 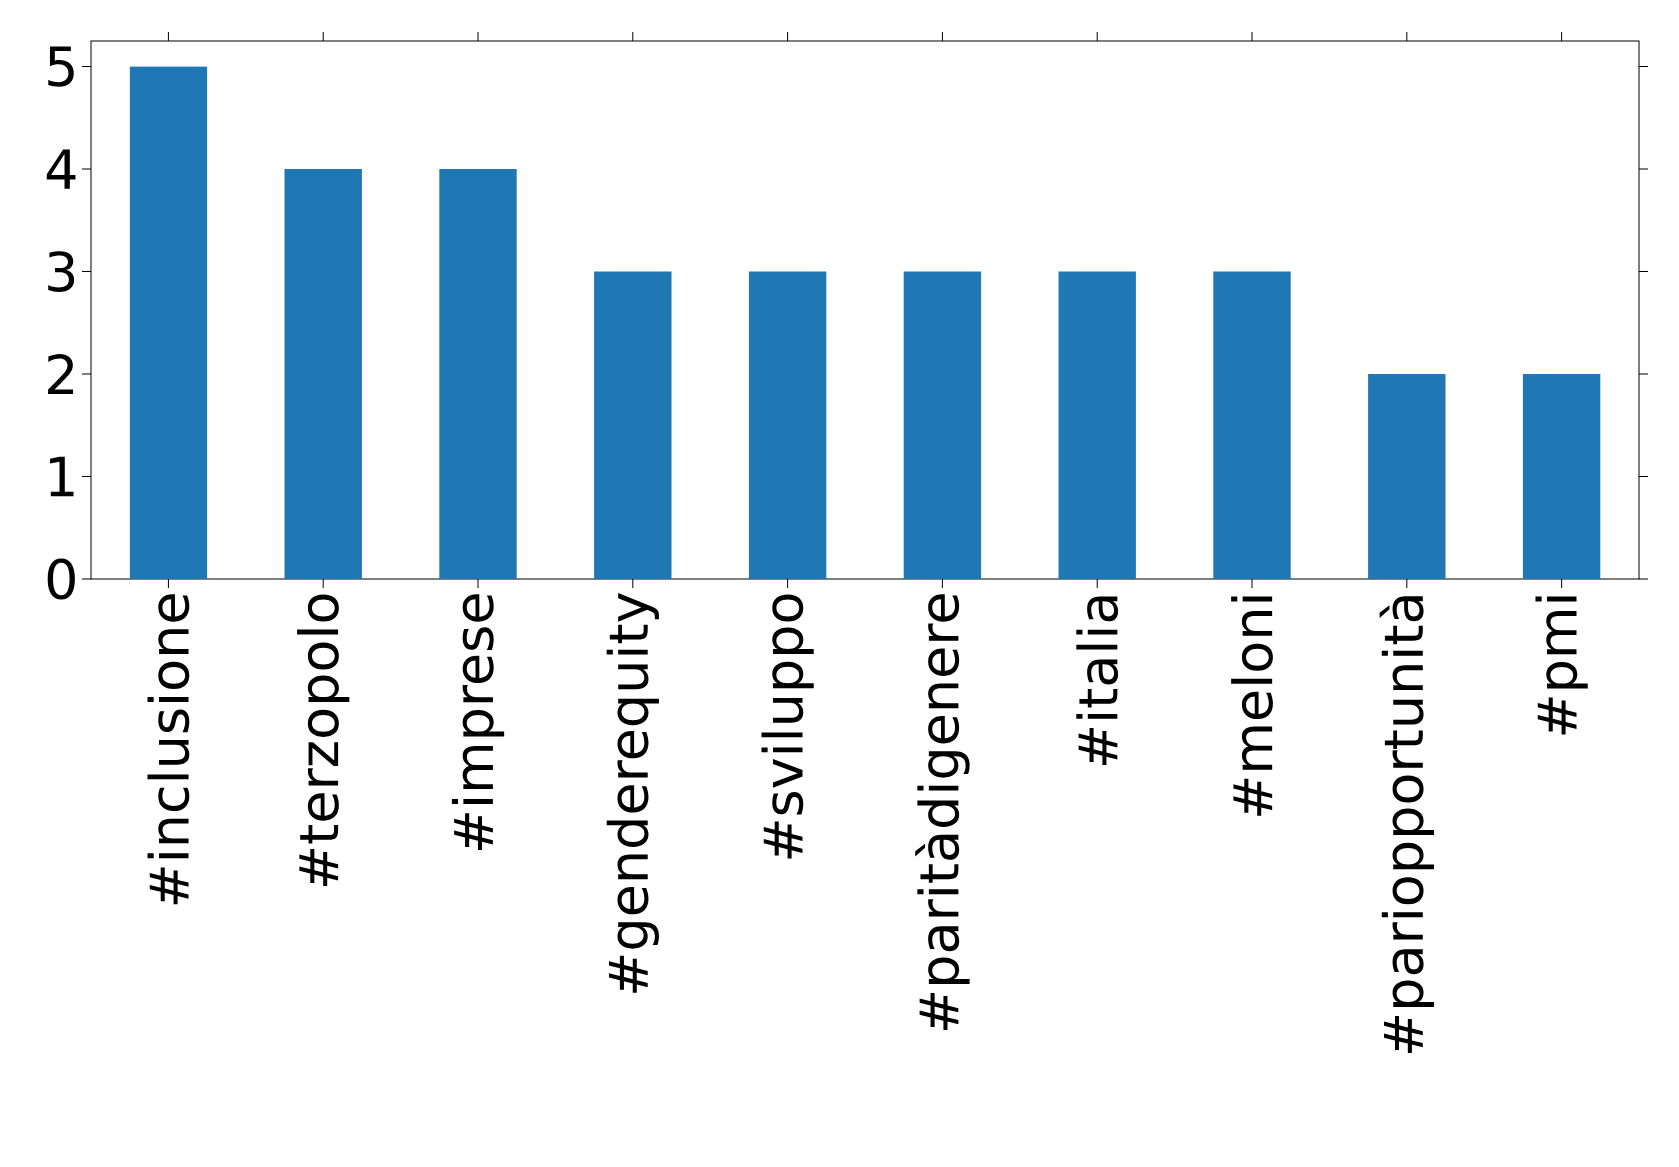 What do you see at coordinates (61, 169) in the screenshot?
I see `y-tick-label: 4` at bounding box center [61, 169].